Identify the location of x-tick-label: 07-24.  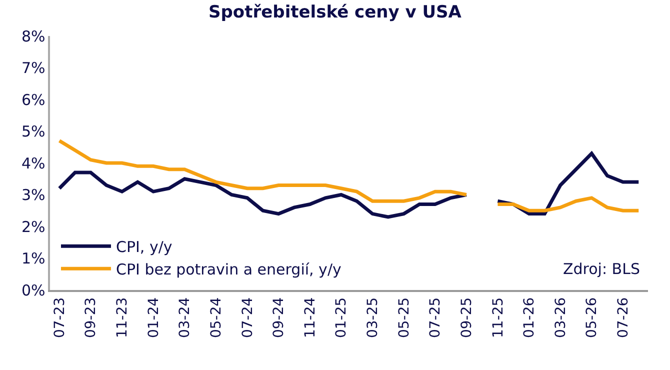
(248, 317).